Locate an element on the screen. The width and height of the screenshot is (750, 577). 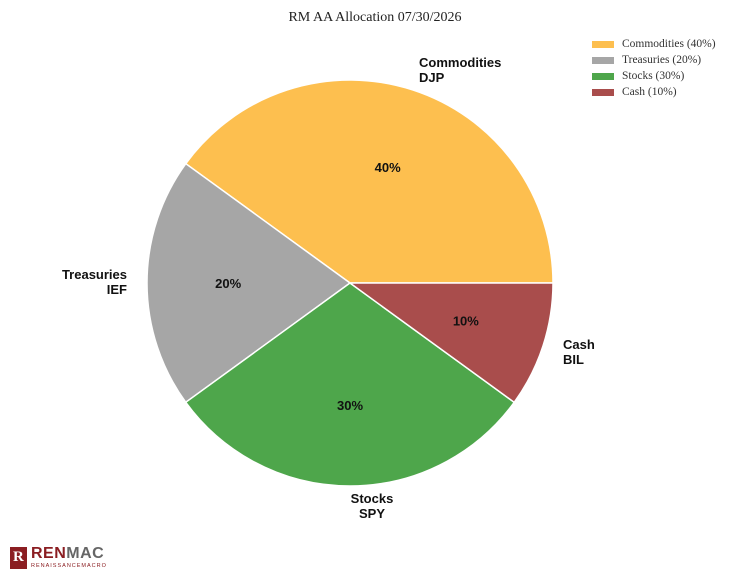
logo-mark-letter: R is located at coordinates (18, 556).